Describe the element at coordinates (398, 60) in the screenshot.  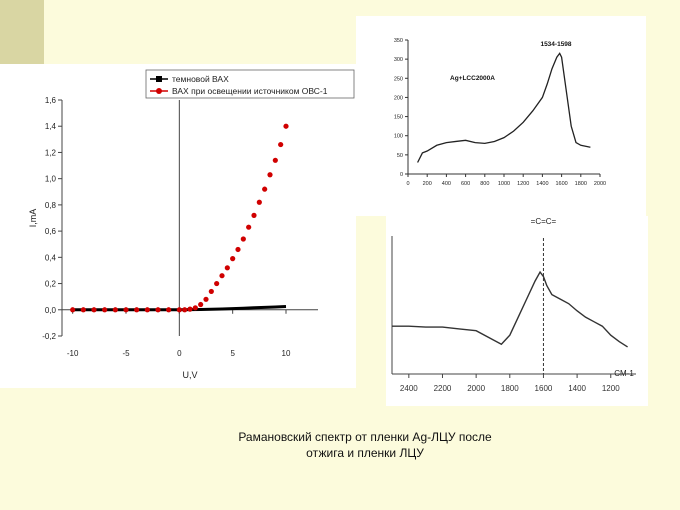
I see `y-tick-label: 300` at that location.